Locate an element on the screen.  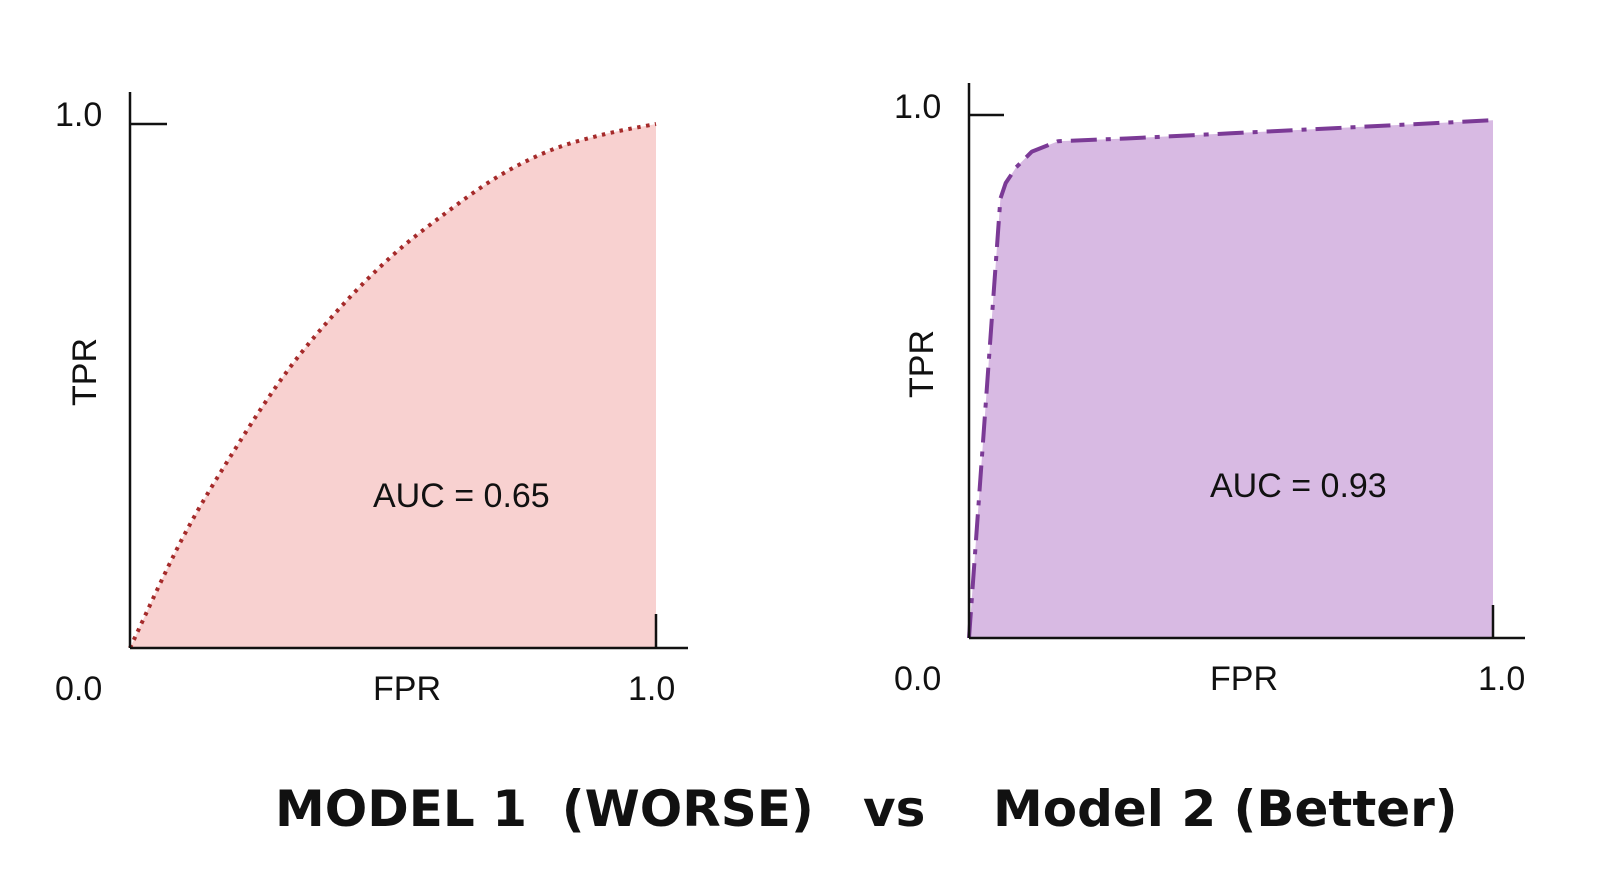
model-1-auc-annotation: AUC = 0.65 is located at coordinates (461, 496).